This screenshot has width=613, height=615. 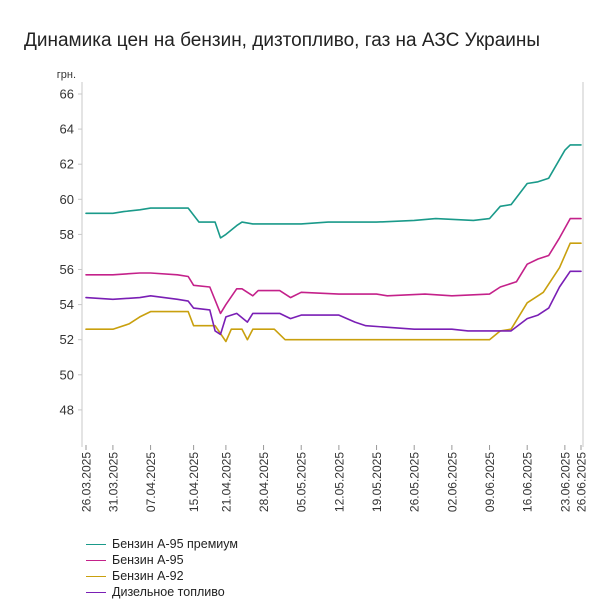 What do you see at coordinates (264, 482) in the screenshot?
I see `x-tick-label: 28.04.2025` at bounding box center [264, 482].